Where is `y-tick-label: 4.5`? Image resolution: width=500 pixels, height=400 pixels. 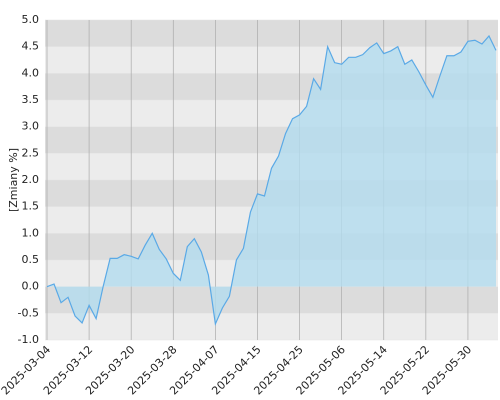
y-tick-label: 4.5 is located at coordinates (31, 46).